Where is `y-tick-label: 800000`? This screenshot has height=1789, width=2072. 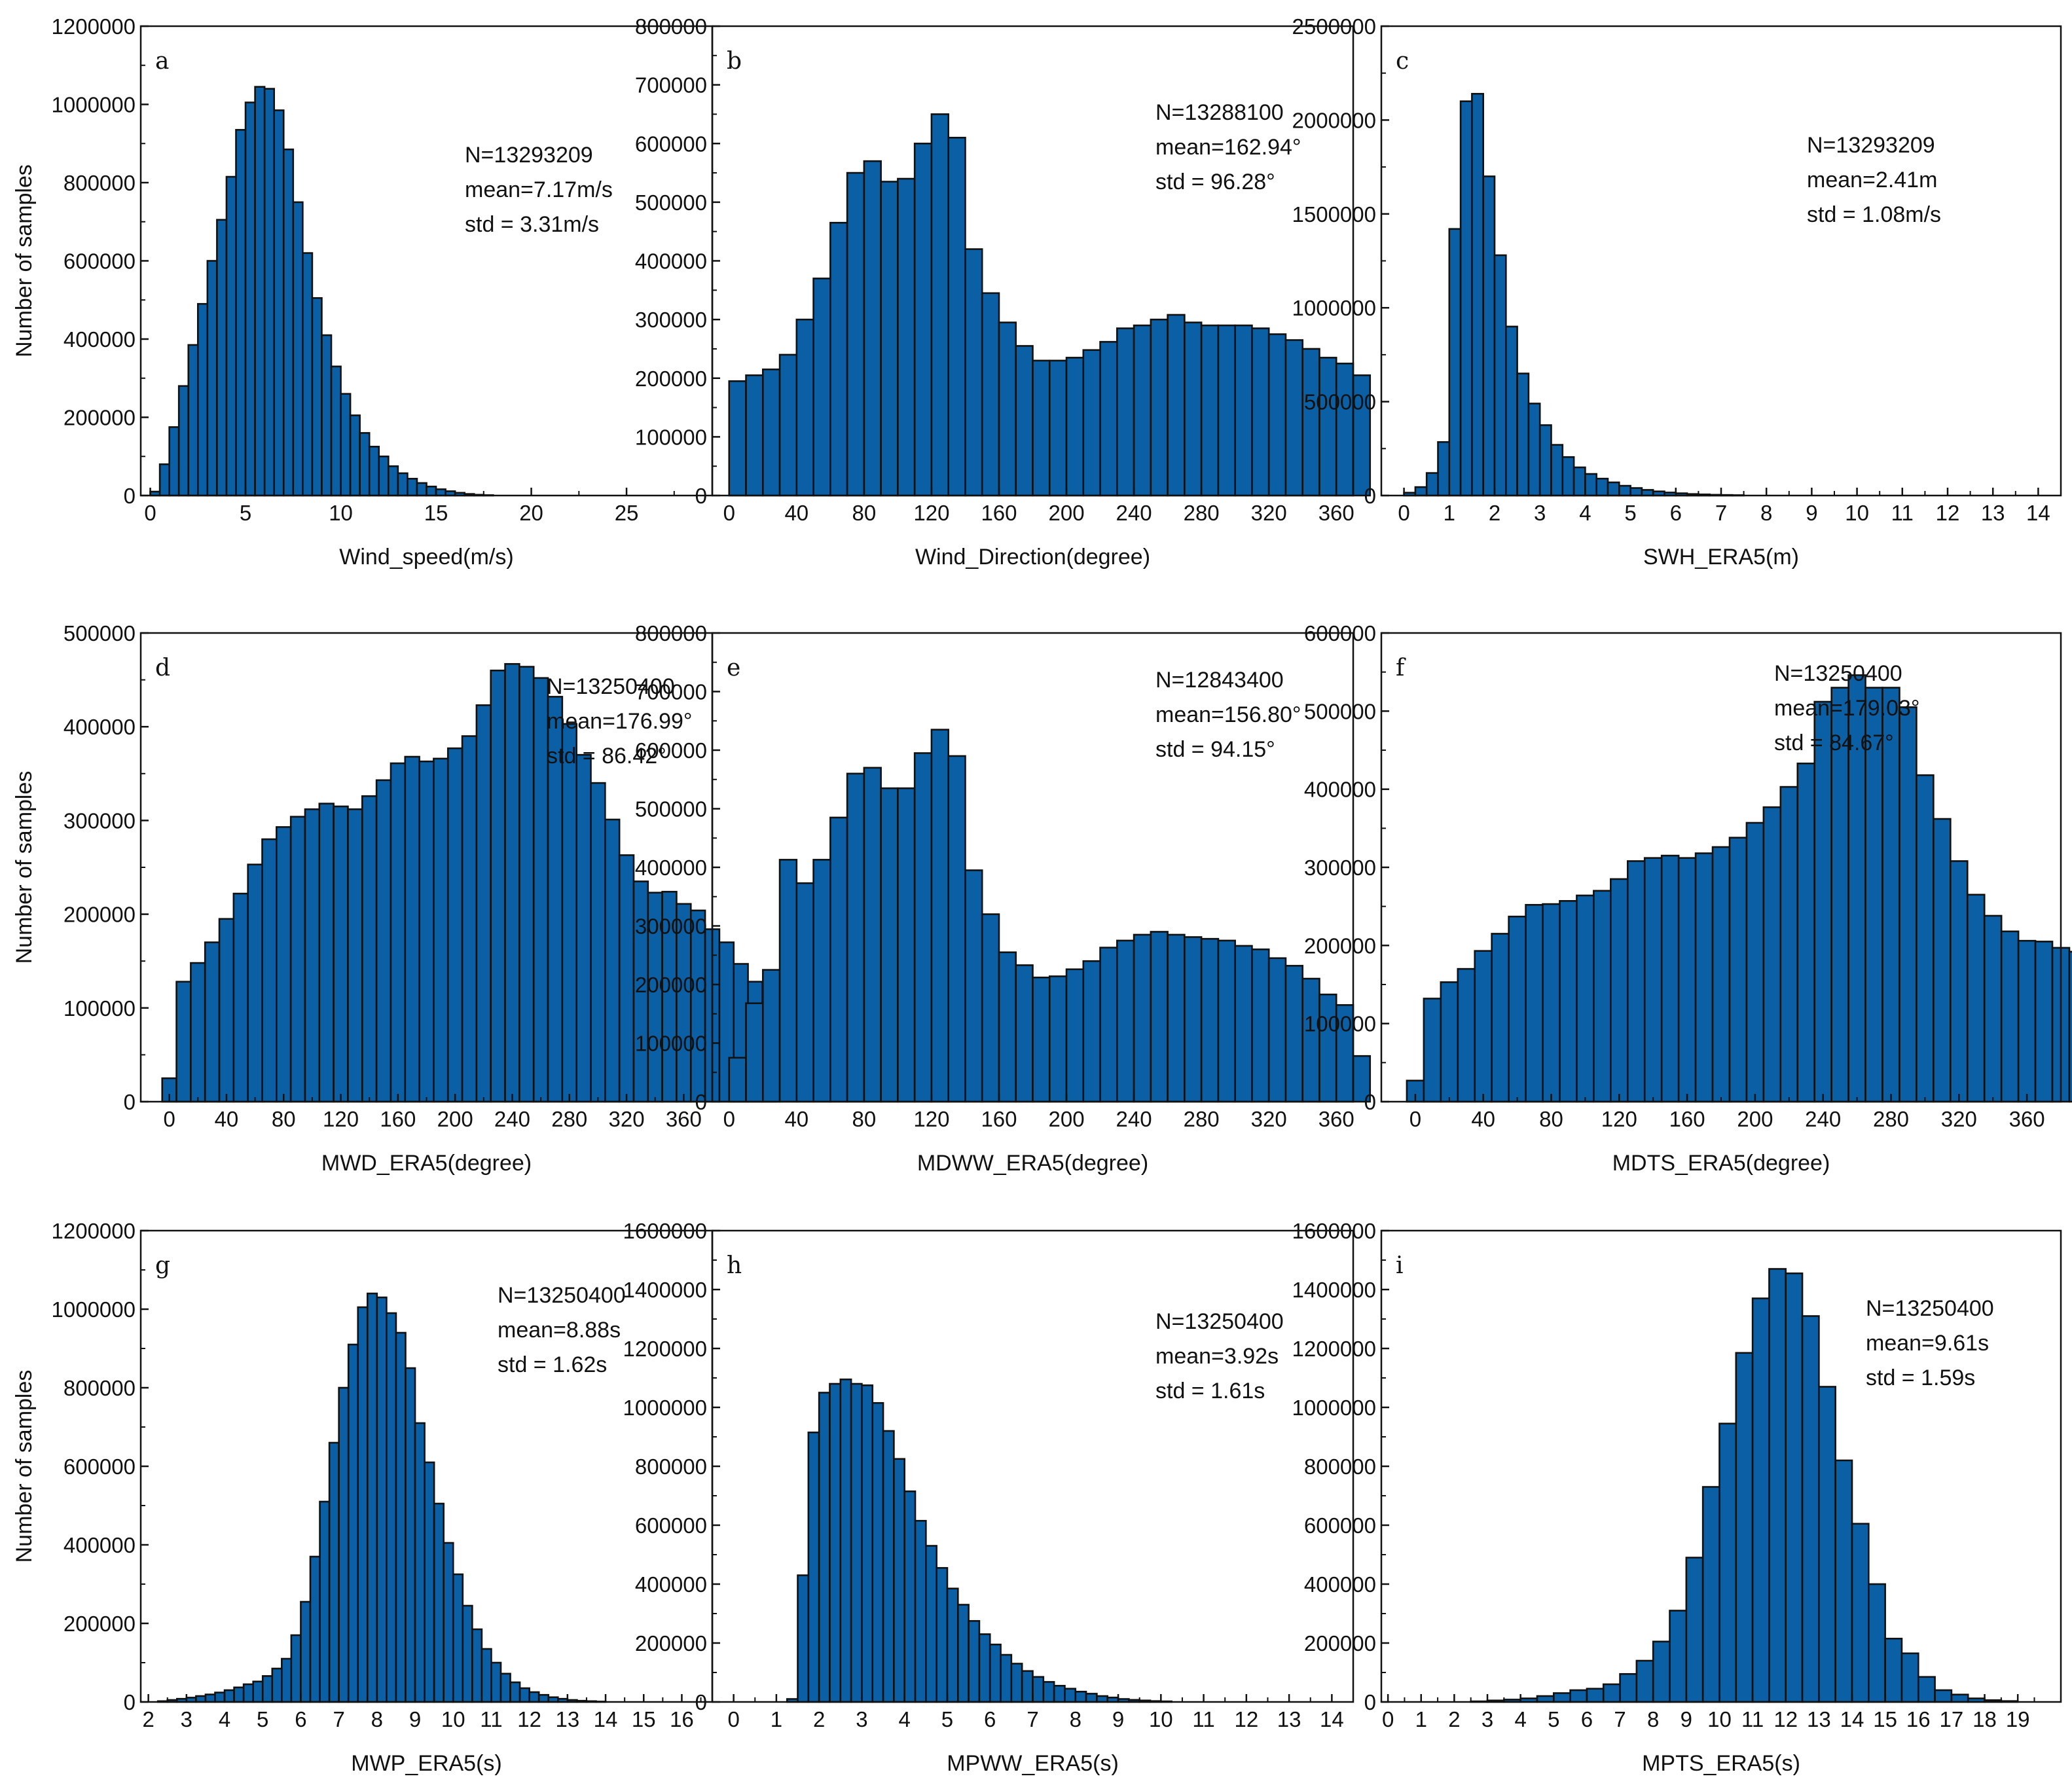
y-tick-label: 800000 is located at coordinates (671, 633).